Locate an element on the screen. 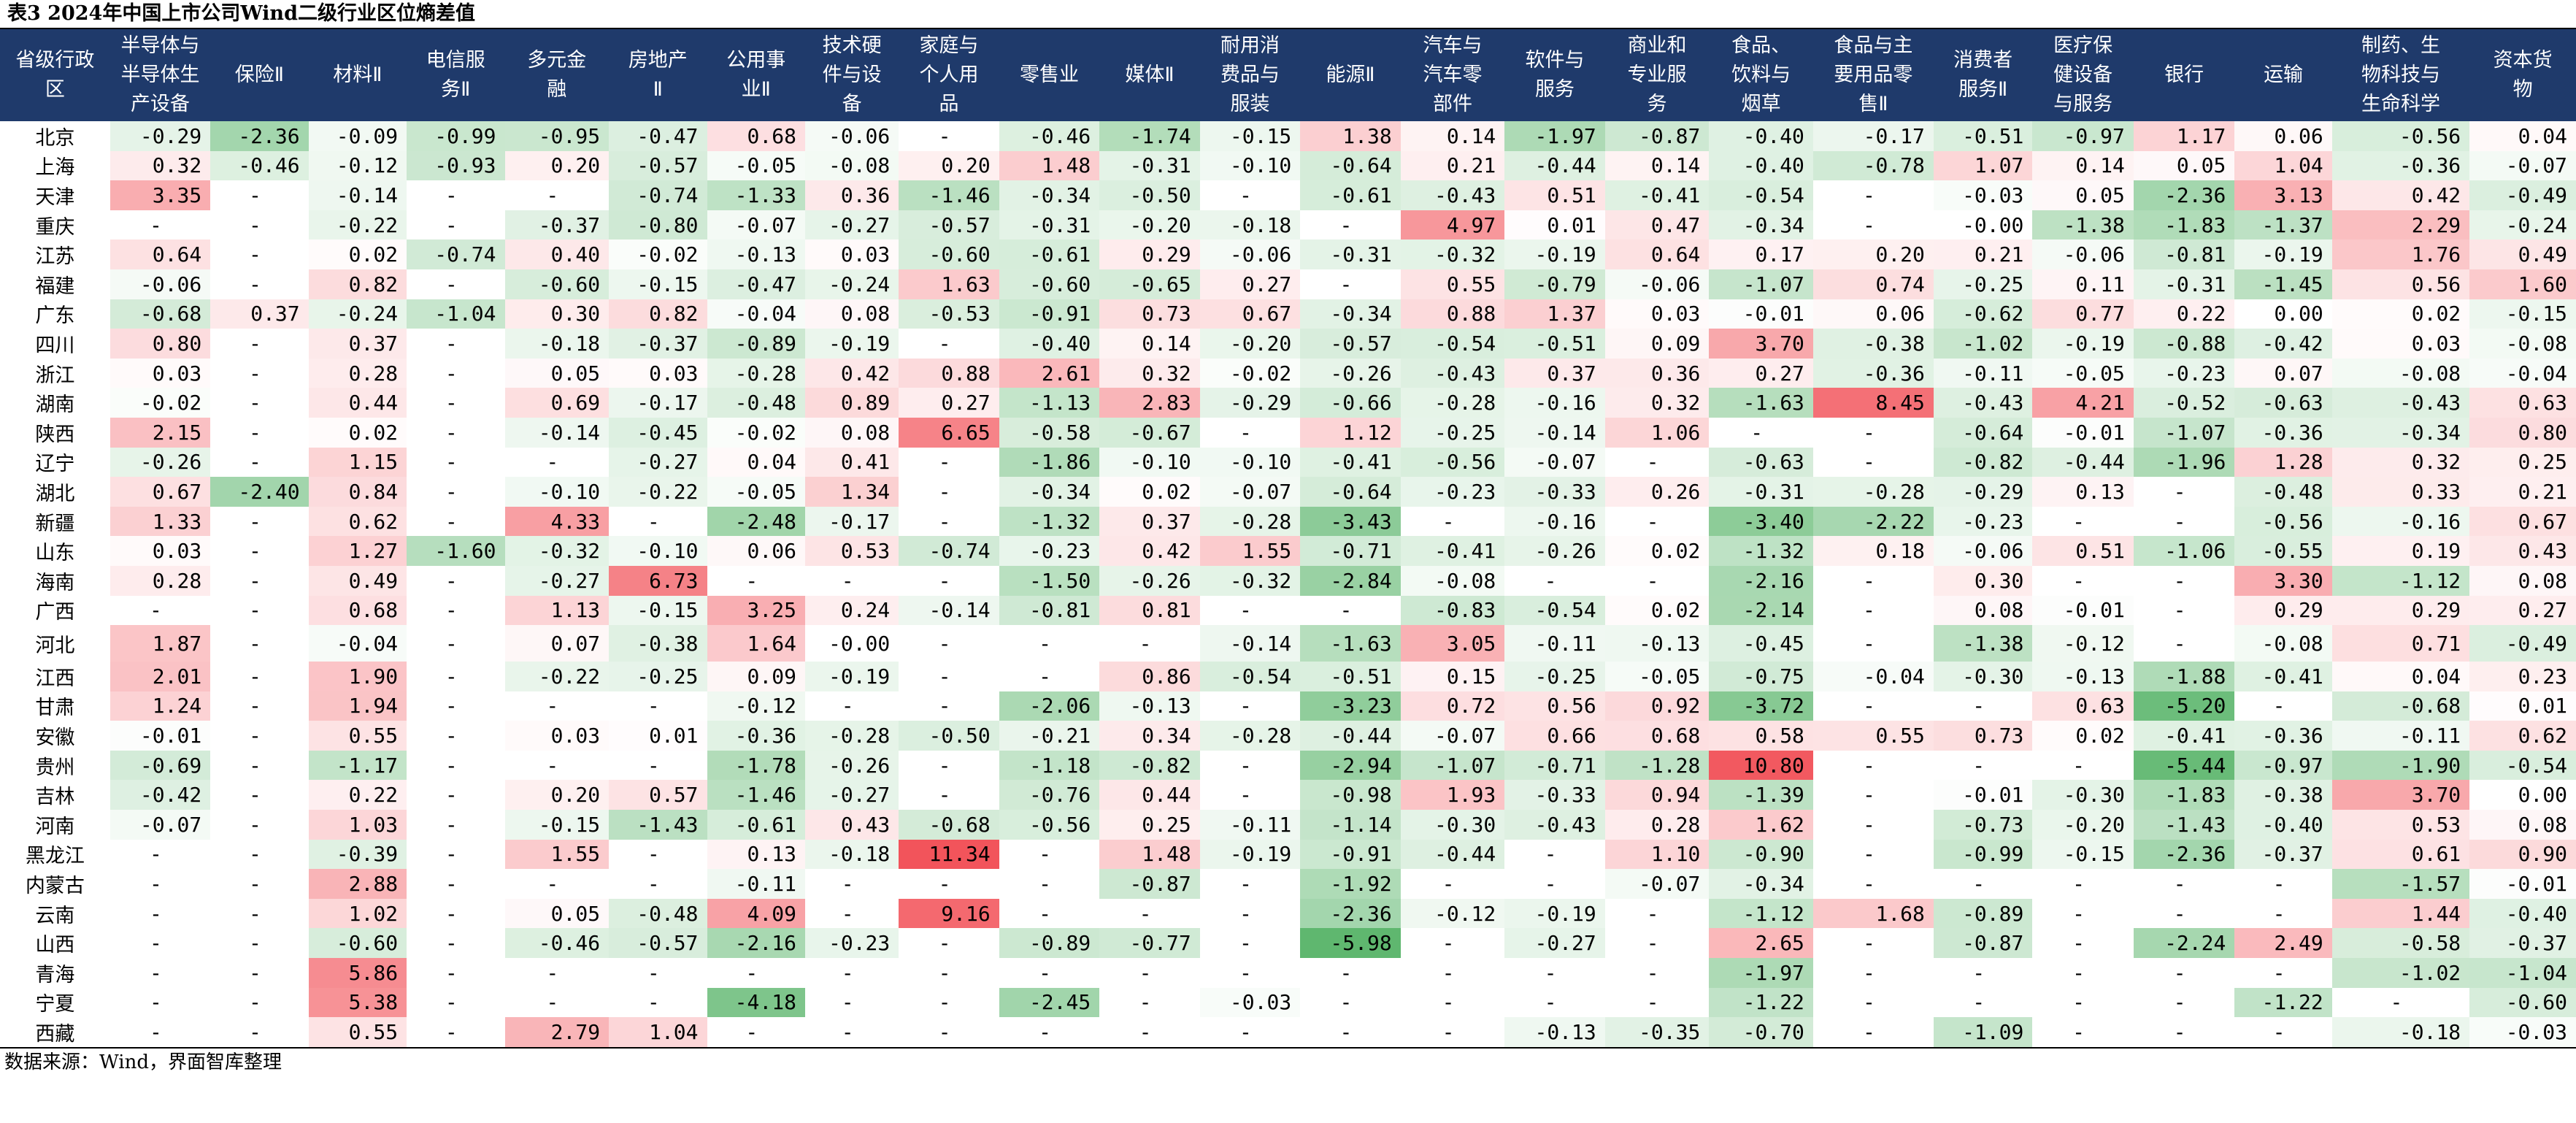  value-cell: -0.62 is located at coordinates (1983, 314).